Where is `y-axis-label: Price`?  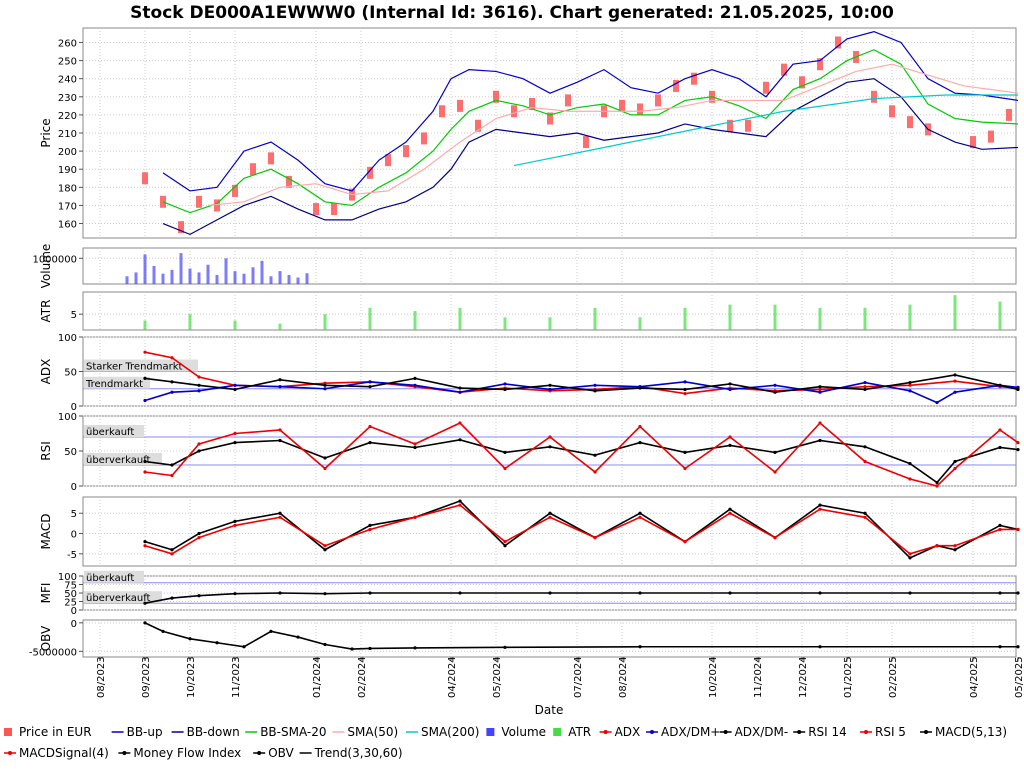
y-axis-label: Price is located at coordinates (46, 132).